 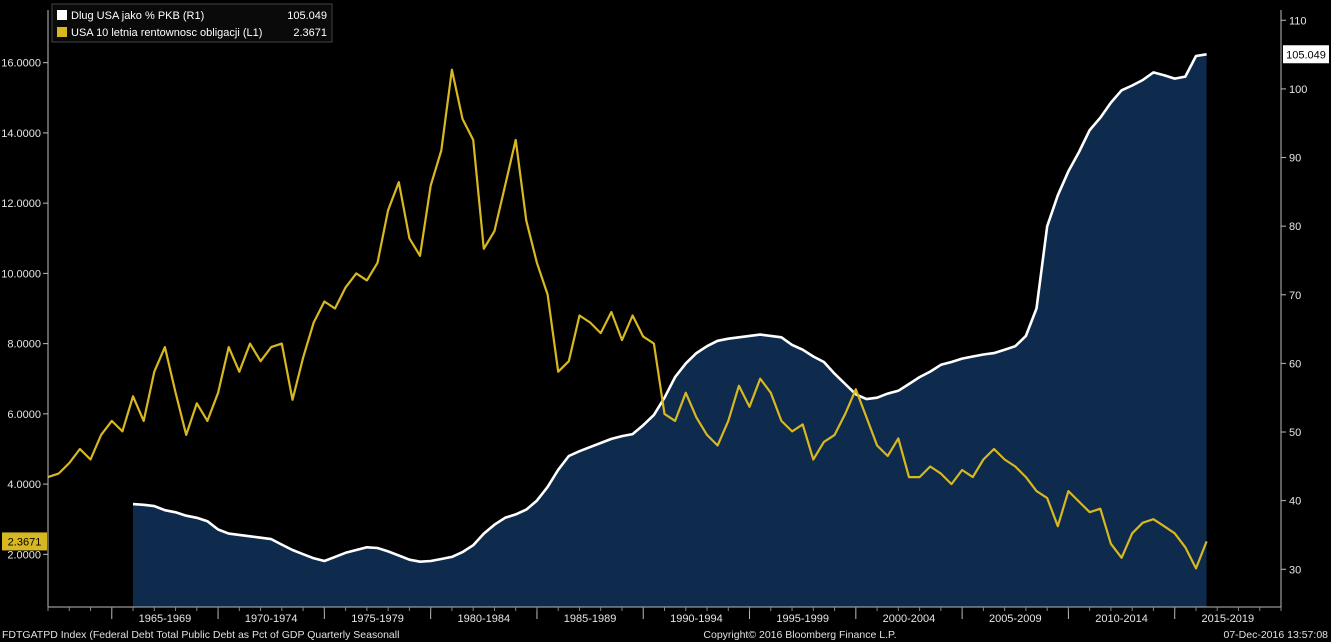 I want to click on left-tick-label: 16.0000, so click(x=21, y=64).